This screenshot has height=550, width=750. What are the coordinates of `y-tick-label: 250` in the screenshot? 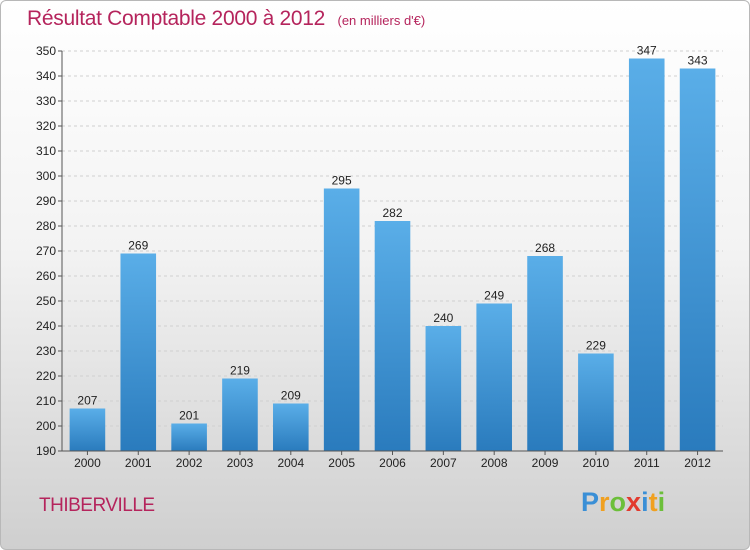 It's located at (46, 301).